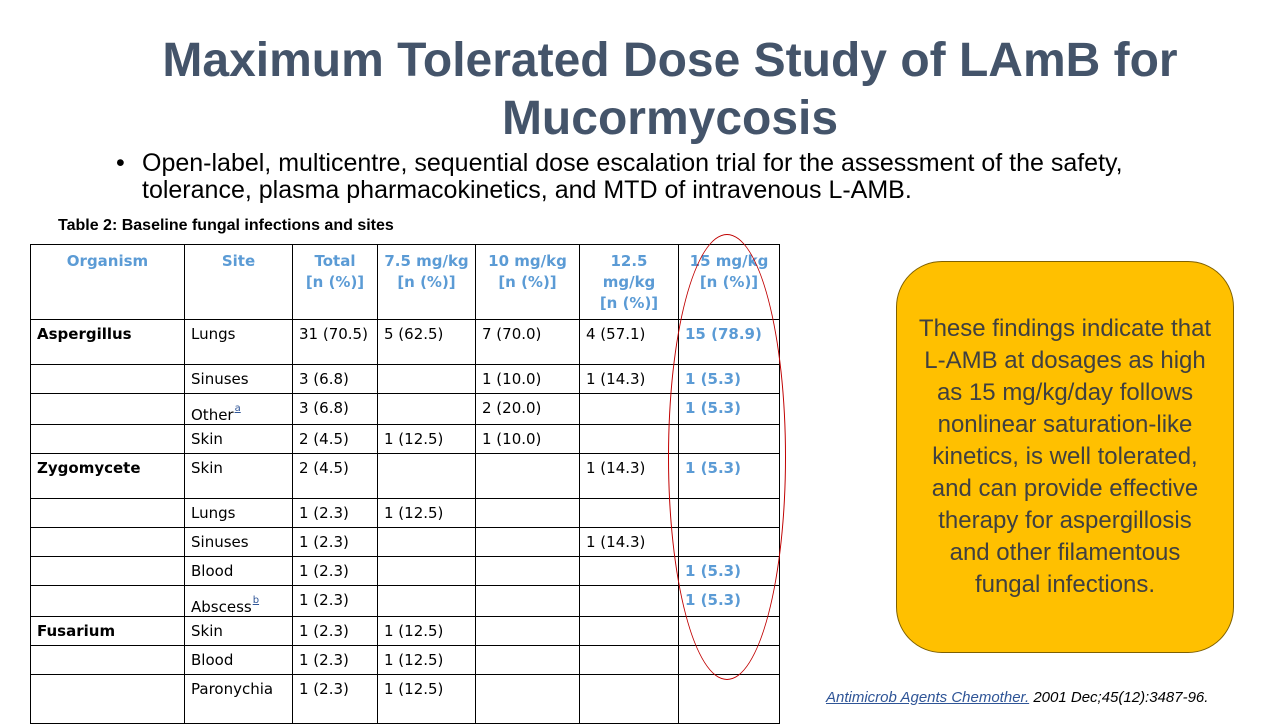 The height and width of the screenshot is (724, 1280). Describe the element at coordinates (629, 282) in the screenshot. I see `header-12-5-mg-kg: 12.5 mg/kg [n (%)]` at that location.